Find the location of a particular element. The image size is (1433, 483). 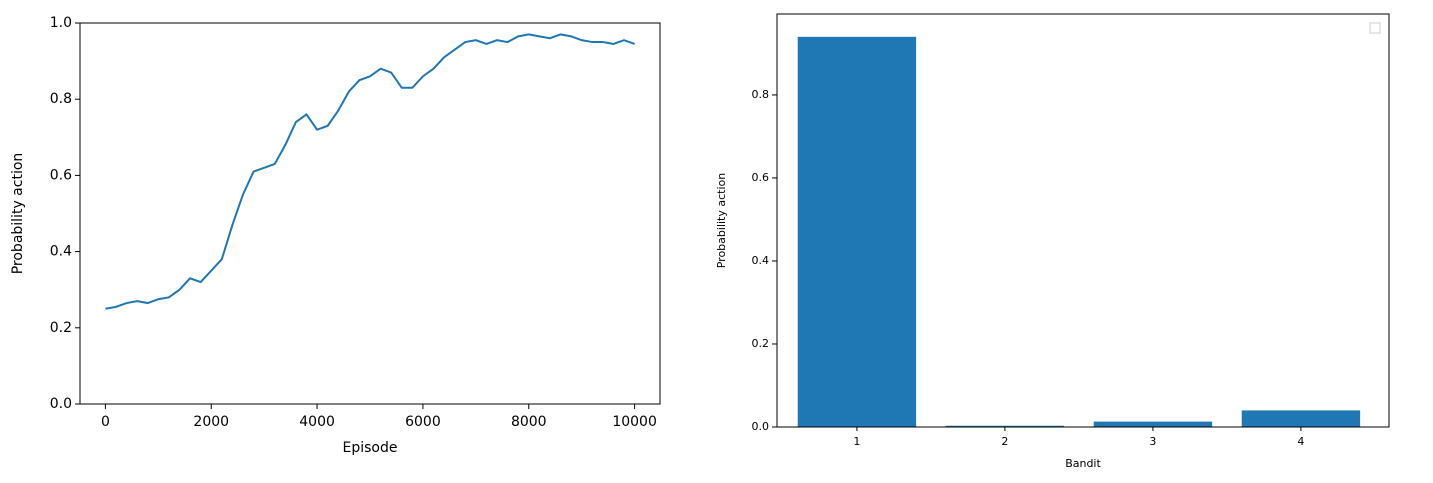

x-tick-label: 2000 is located at coordinates (211, 422).